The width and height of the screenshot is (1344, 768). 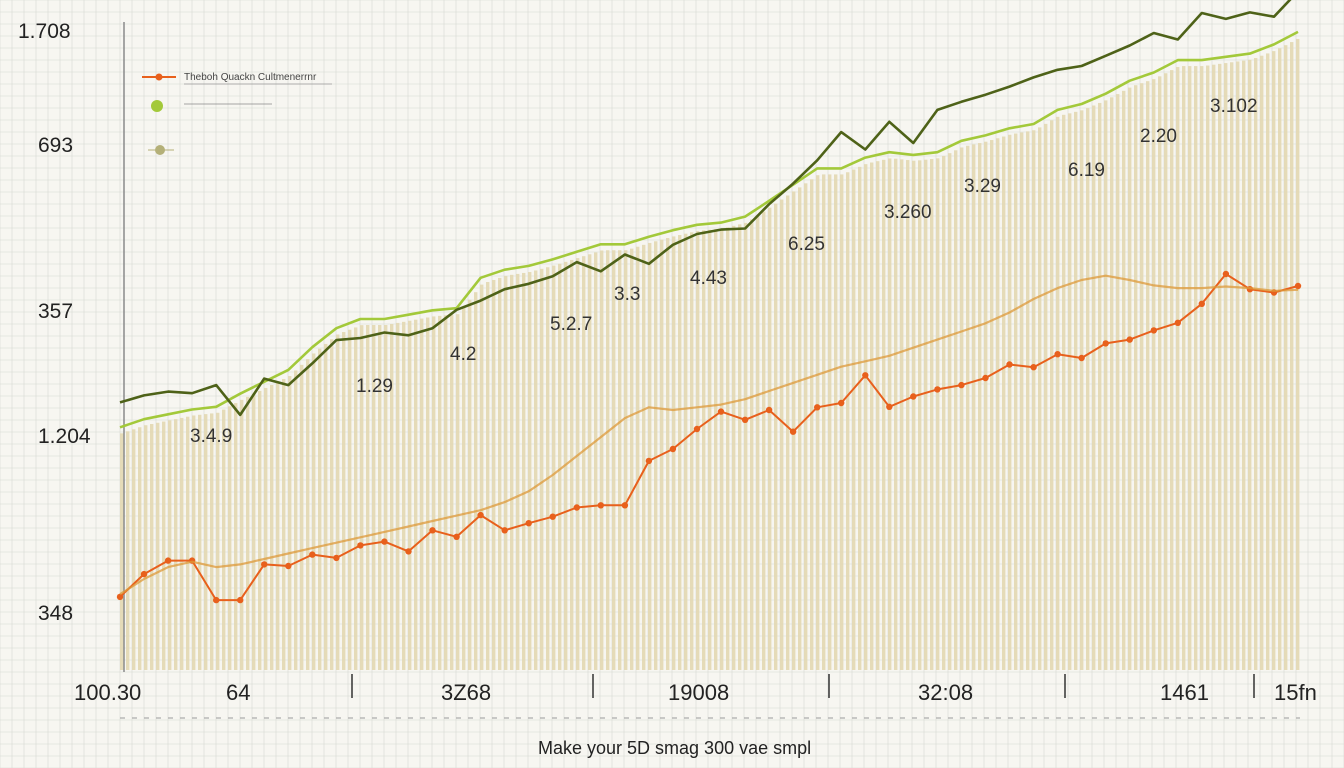 I want to click on data-label: 4.43, so click(x=708, y=278).